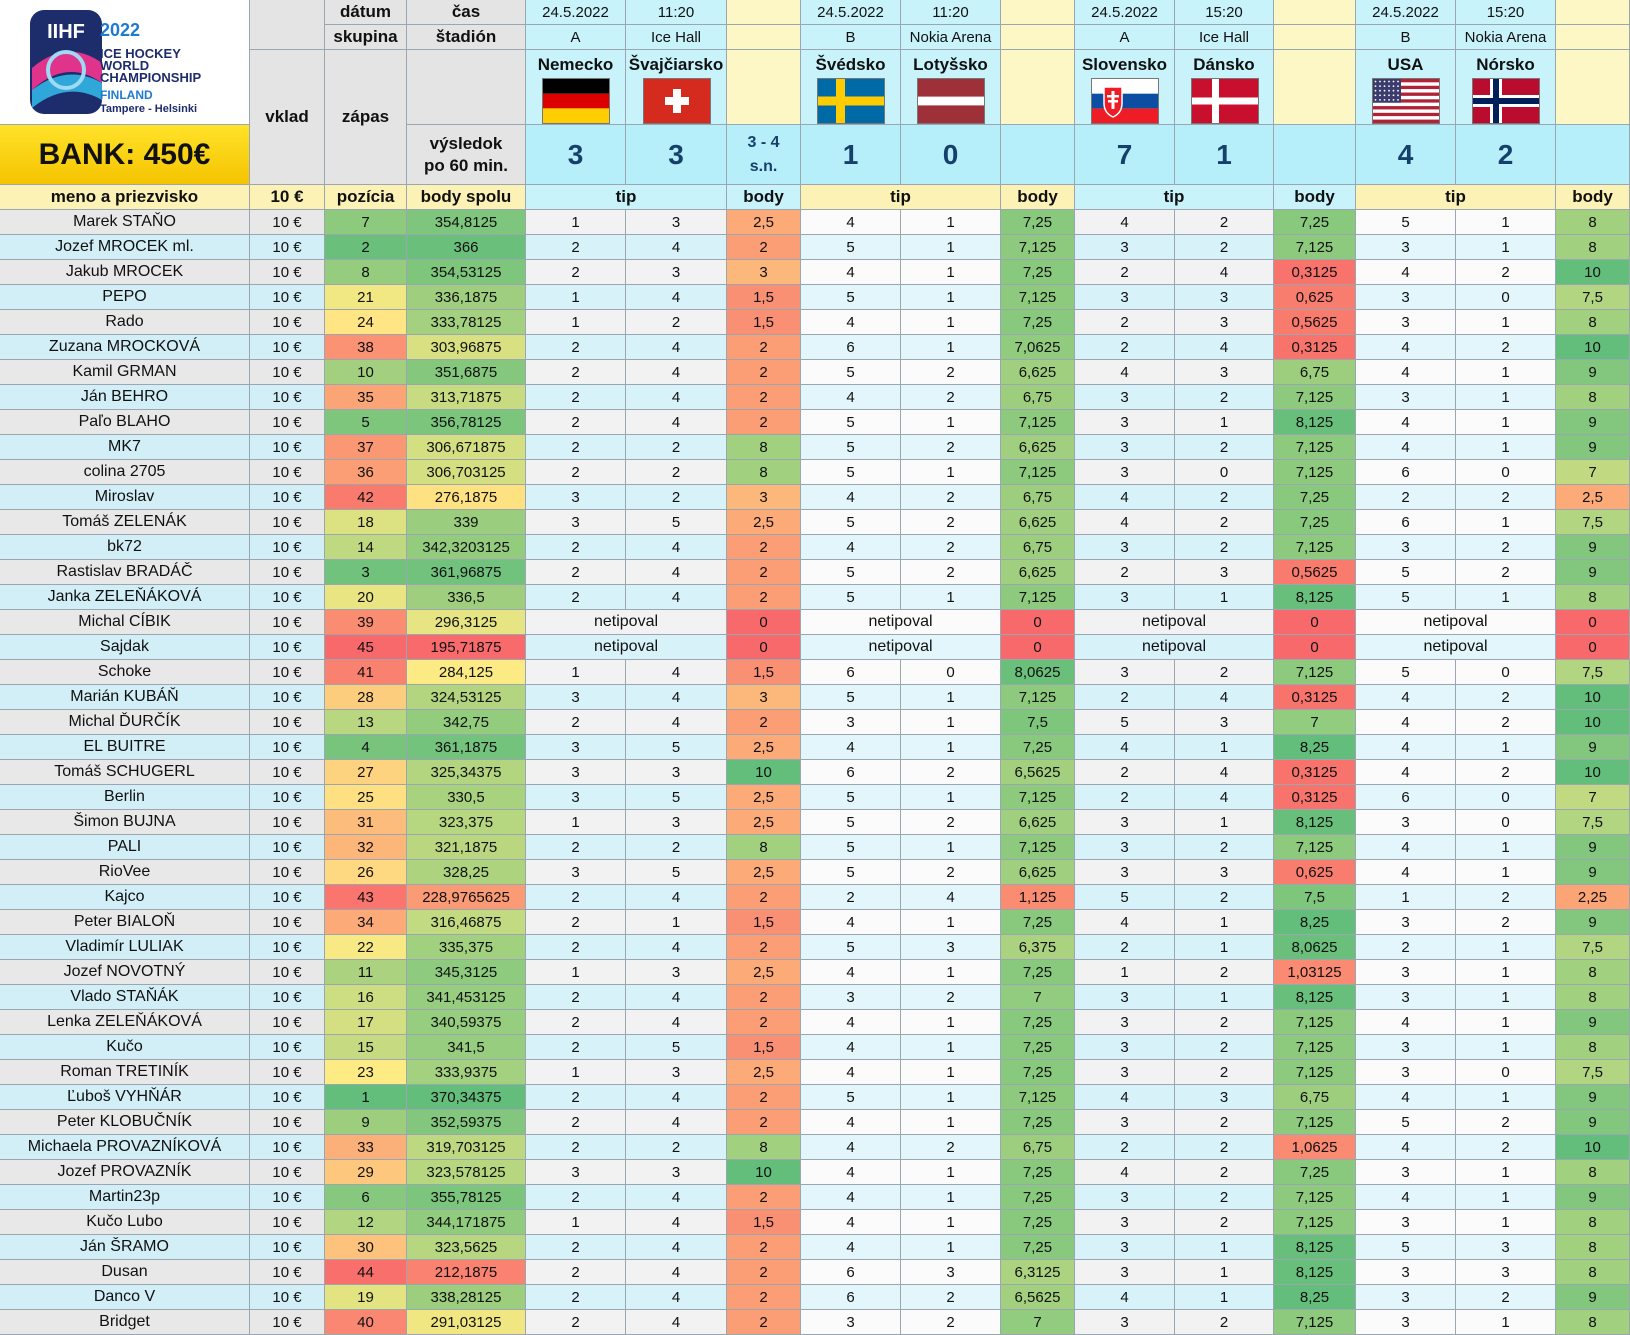 This screenshot has height=1335, width=1630. Describe the element at coordinates (1315, 87) in the screenshot. I see `match-2-blank3` at that location.